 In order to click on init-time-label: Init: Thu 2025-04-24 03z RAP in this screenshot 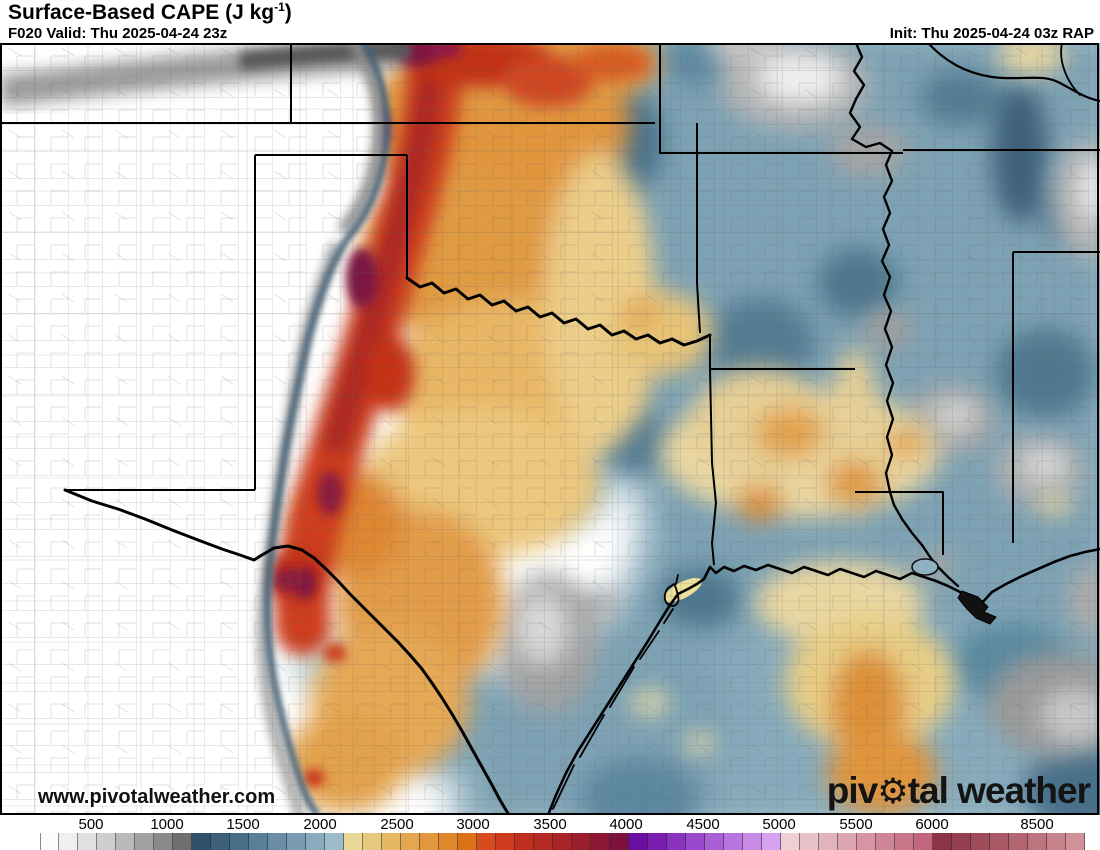, I will do `click(991, 33)`.